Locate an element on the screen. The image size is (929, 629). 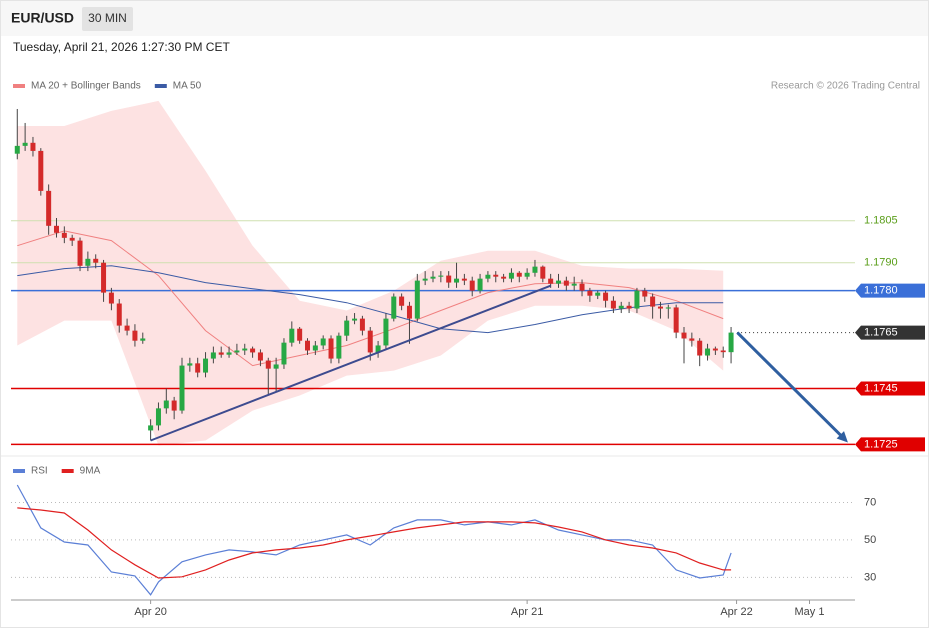
y-tick-label: 50 is located at coordinates (870, 540).